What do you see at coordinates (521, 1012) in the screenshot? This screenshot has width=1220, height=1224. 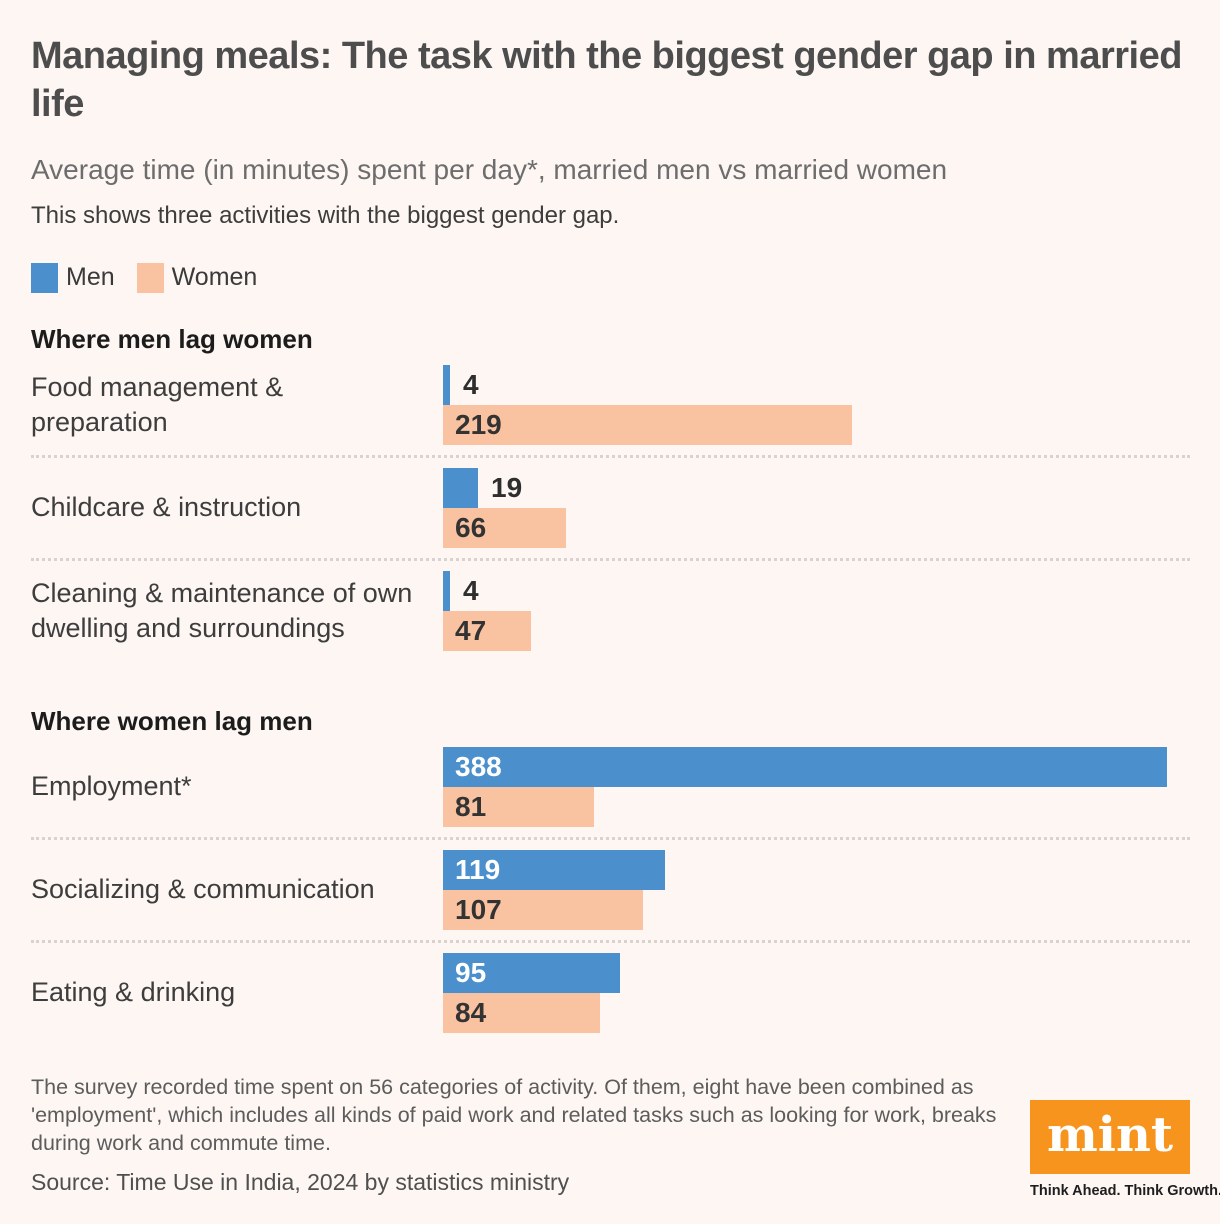 I see `women-bar: 84` at bounding box center [521, 1012].